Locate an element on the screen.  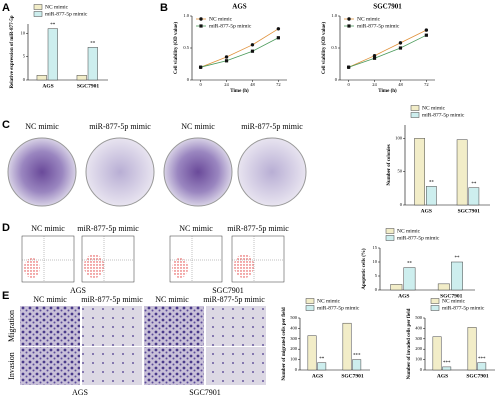
y-axis-label: Number of migrated cells per field is located at coordinates (284, 343).